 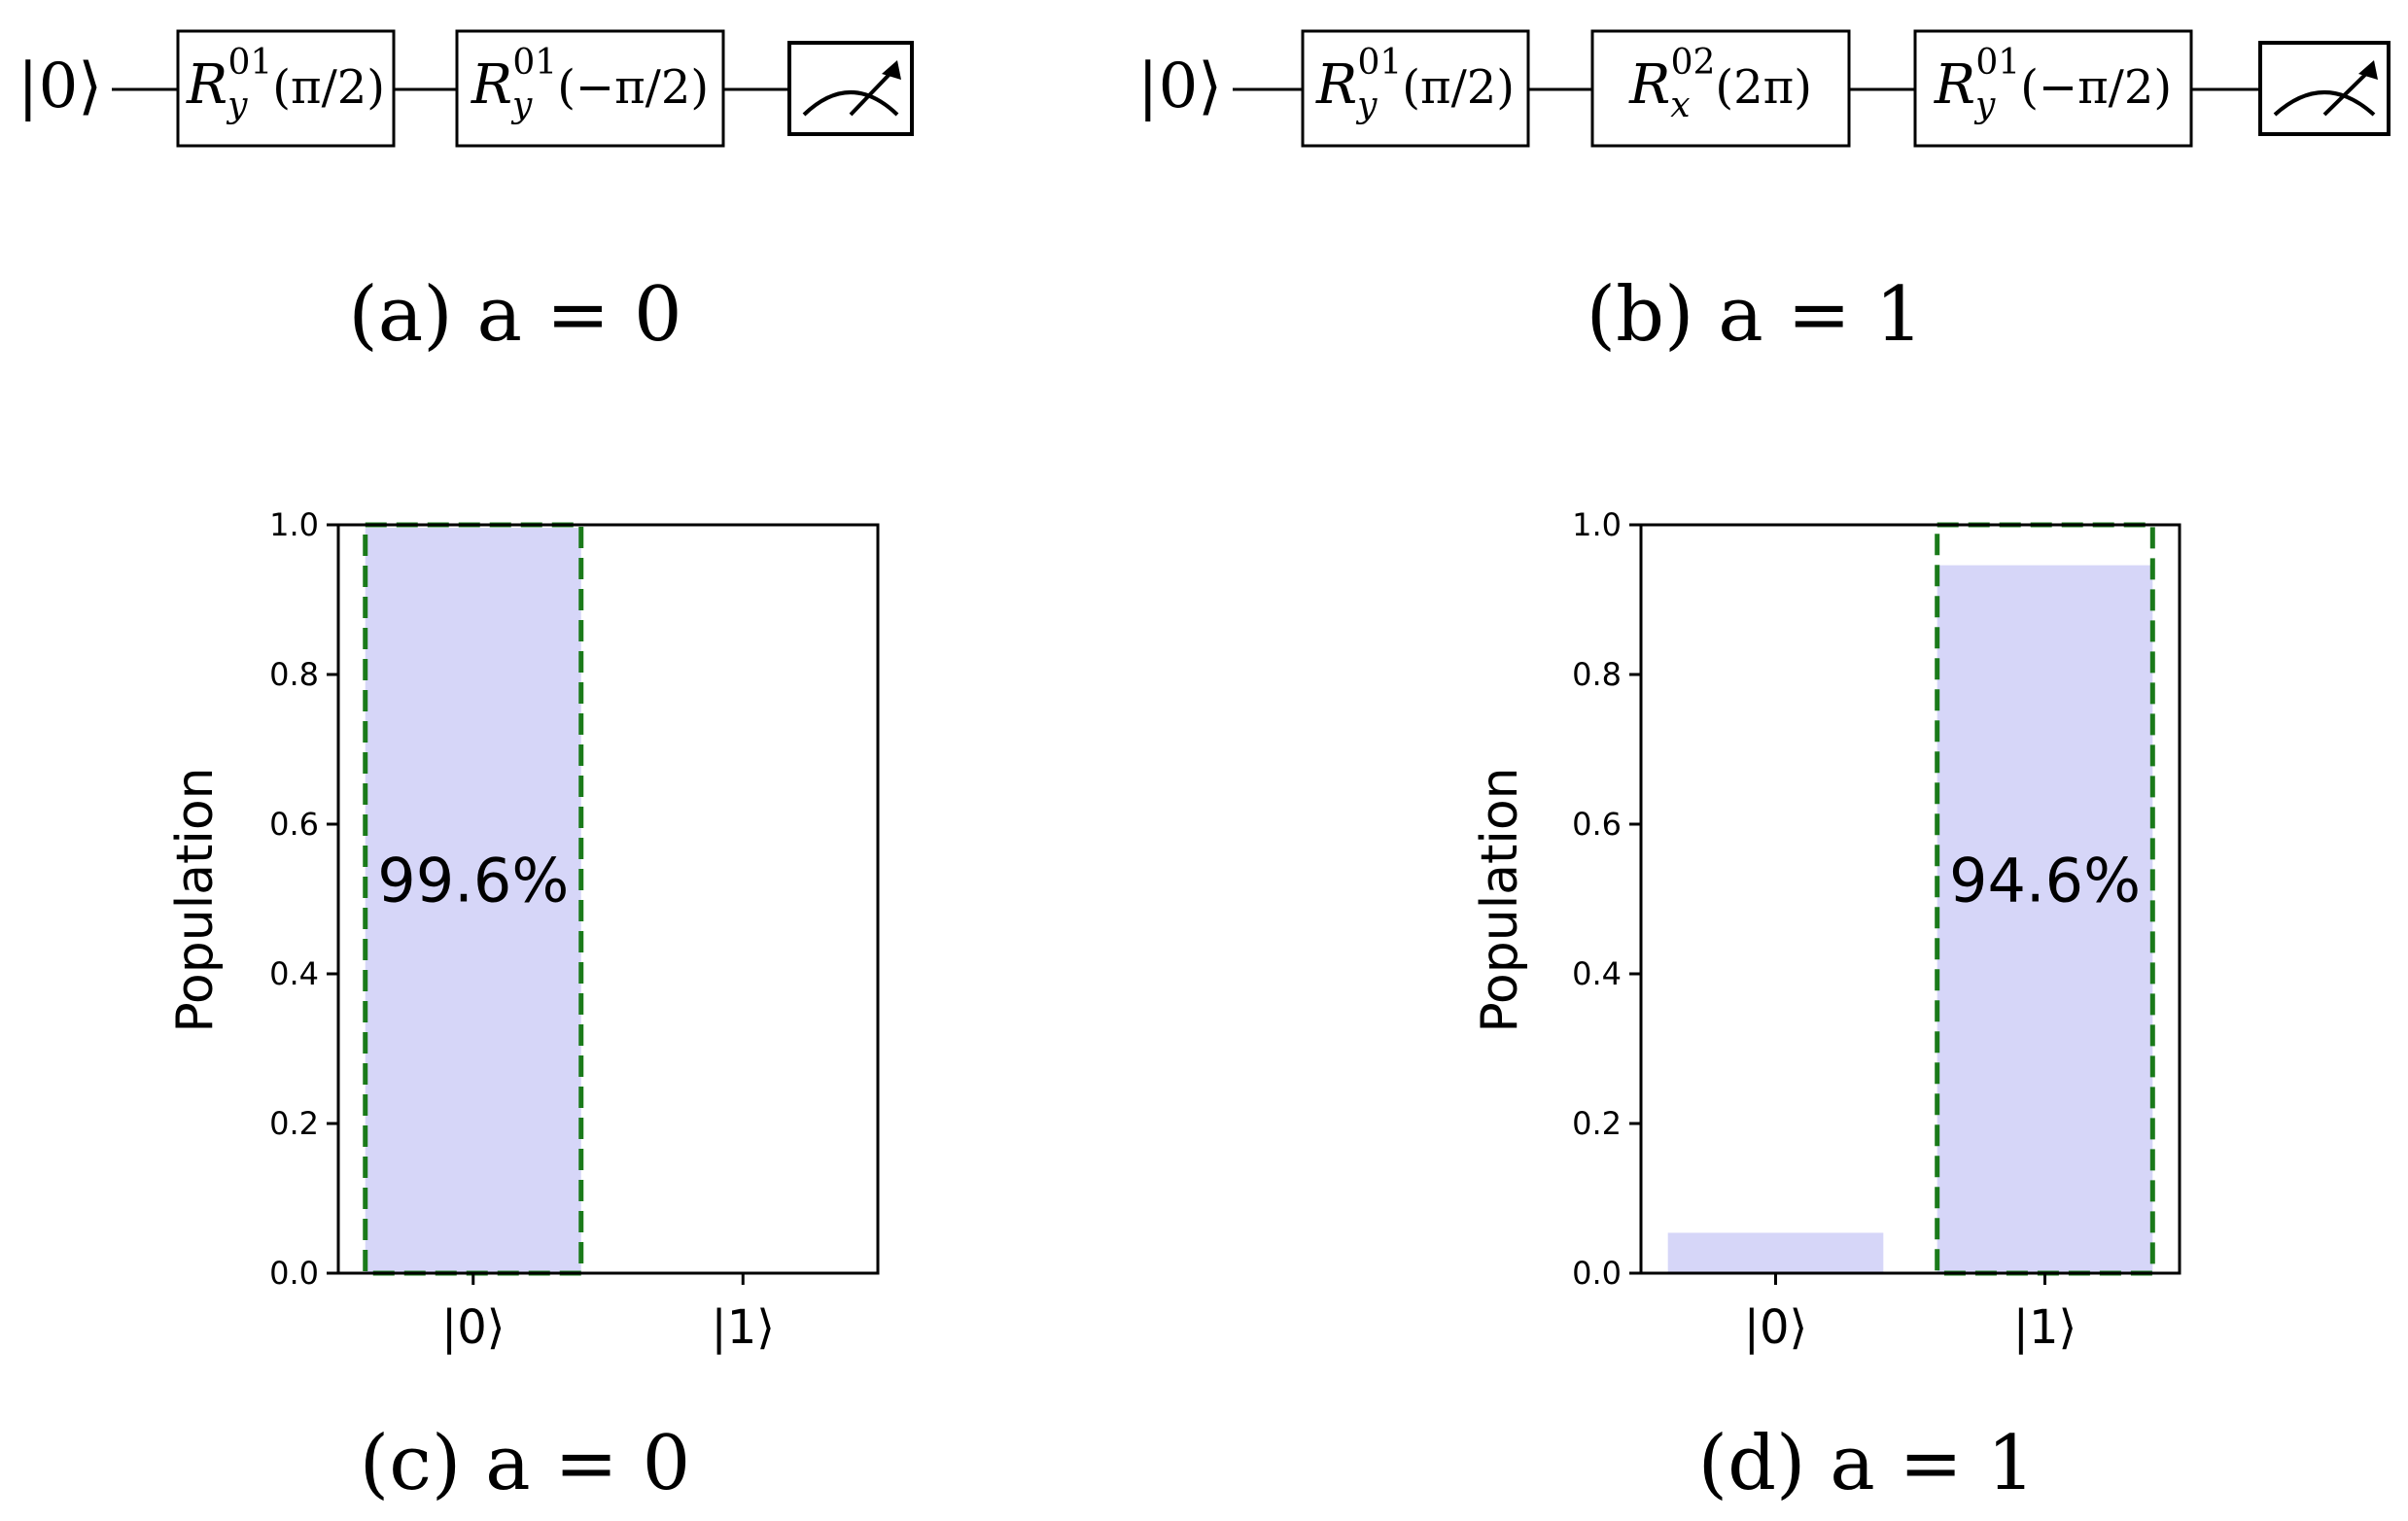 I want to click on bar-annotation: 94.6%, so click(x=2045, y=881).